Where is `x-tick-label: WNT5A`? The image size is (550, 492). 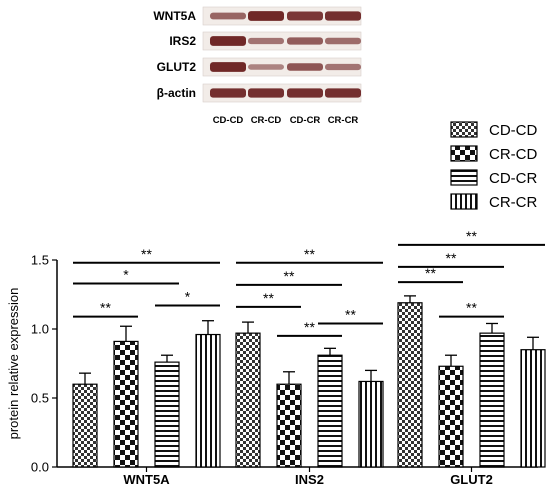 x-tick-label: WNT5A is located at coordinates (146, 479).